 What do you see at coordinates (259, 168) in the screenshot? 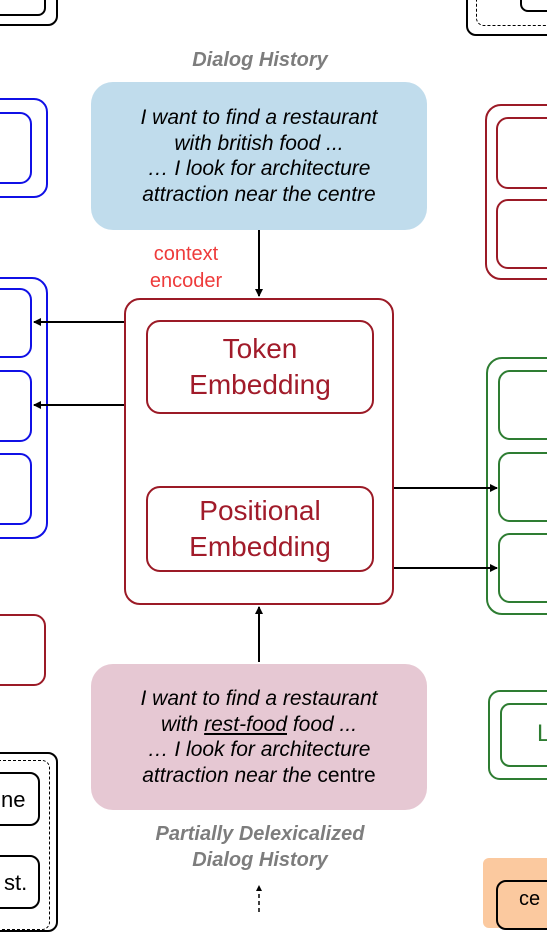
I see `dialog-line-3: … I look for architecture` at bounding box center [259, 168].